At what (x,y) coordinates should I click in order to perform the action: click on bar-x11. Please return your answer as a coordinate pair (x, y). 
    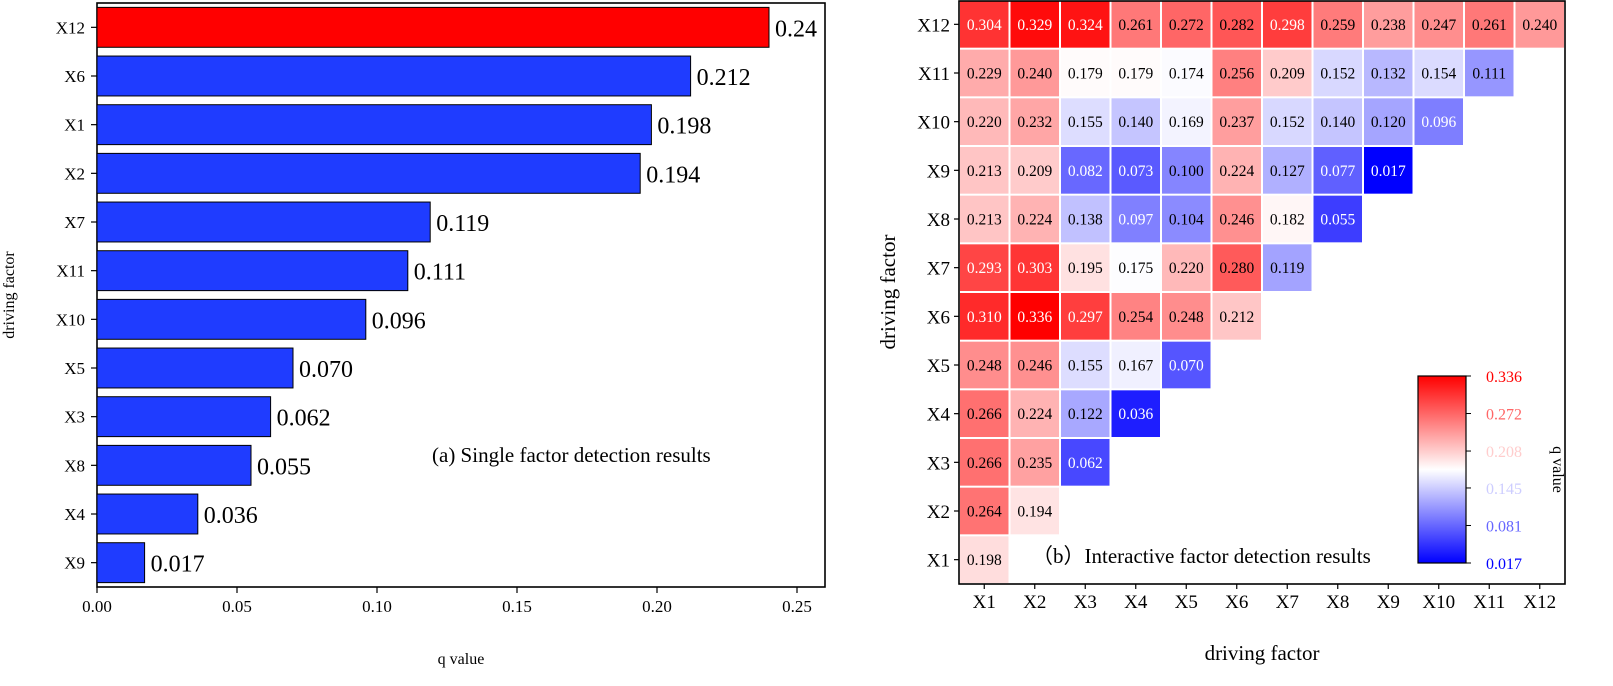
    Looking at the image, I should click on (252, 271).